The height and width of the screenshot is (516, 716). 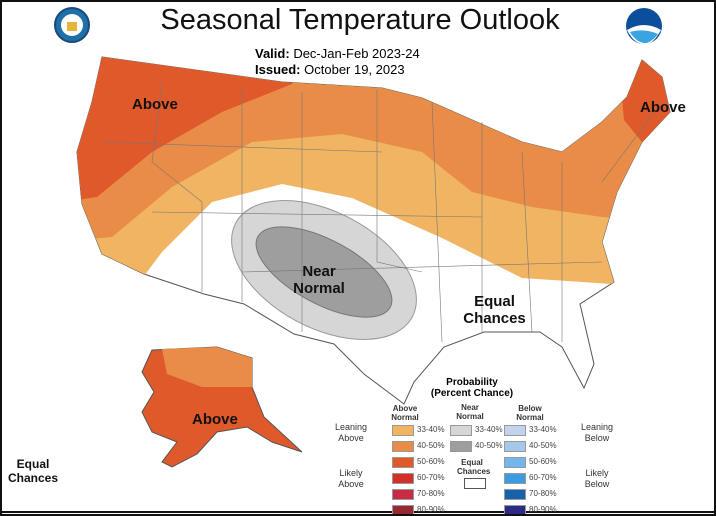 I want to click on label-equal-chances: Equal Chances, so click(x=494, y=310).